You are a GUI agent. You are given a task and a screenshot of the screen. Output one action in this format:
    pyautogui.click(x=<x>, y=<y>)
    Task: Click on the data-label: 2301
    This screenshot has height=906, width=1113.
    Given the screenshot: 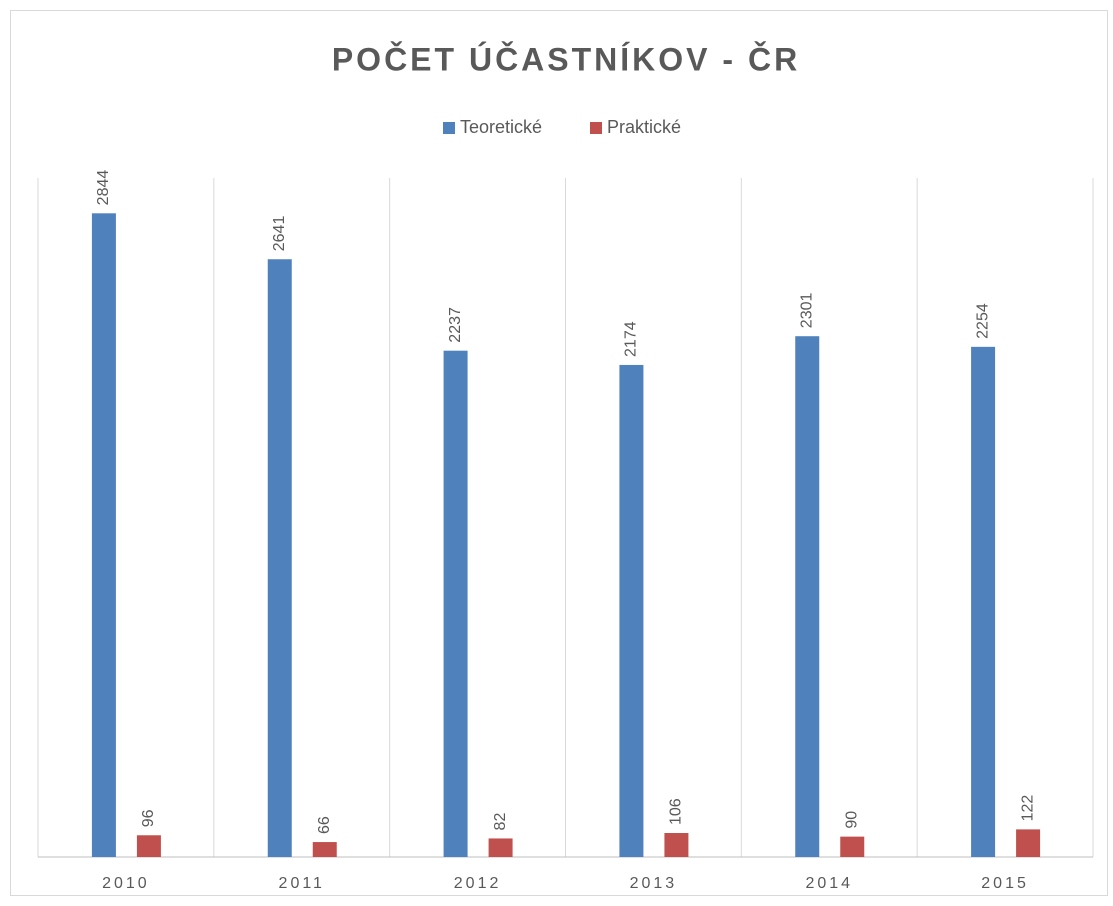 What is the action you would take?
    pyautogui.click(x=806, y=311)
    